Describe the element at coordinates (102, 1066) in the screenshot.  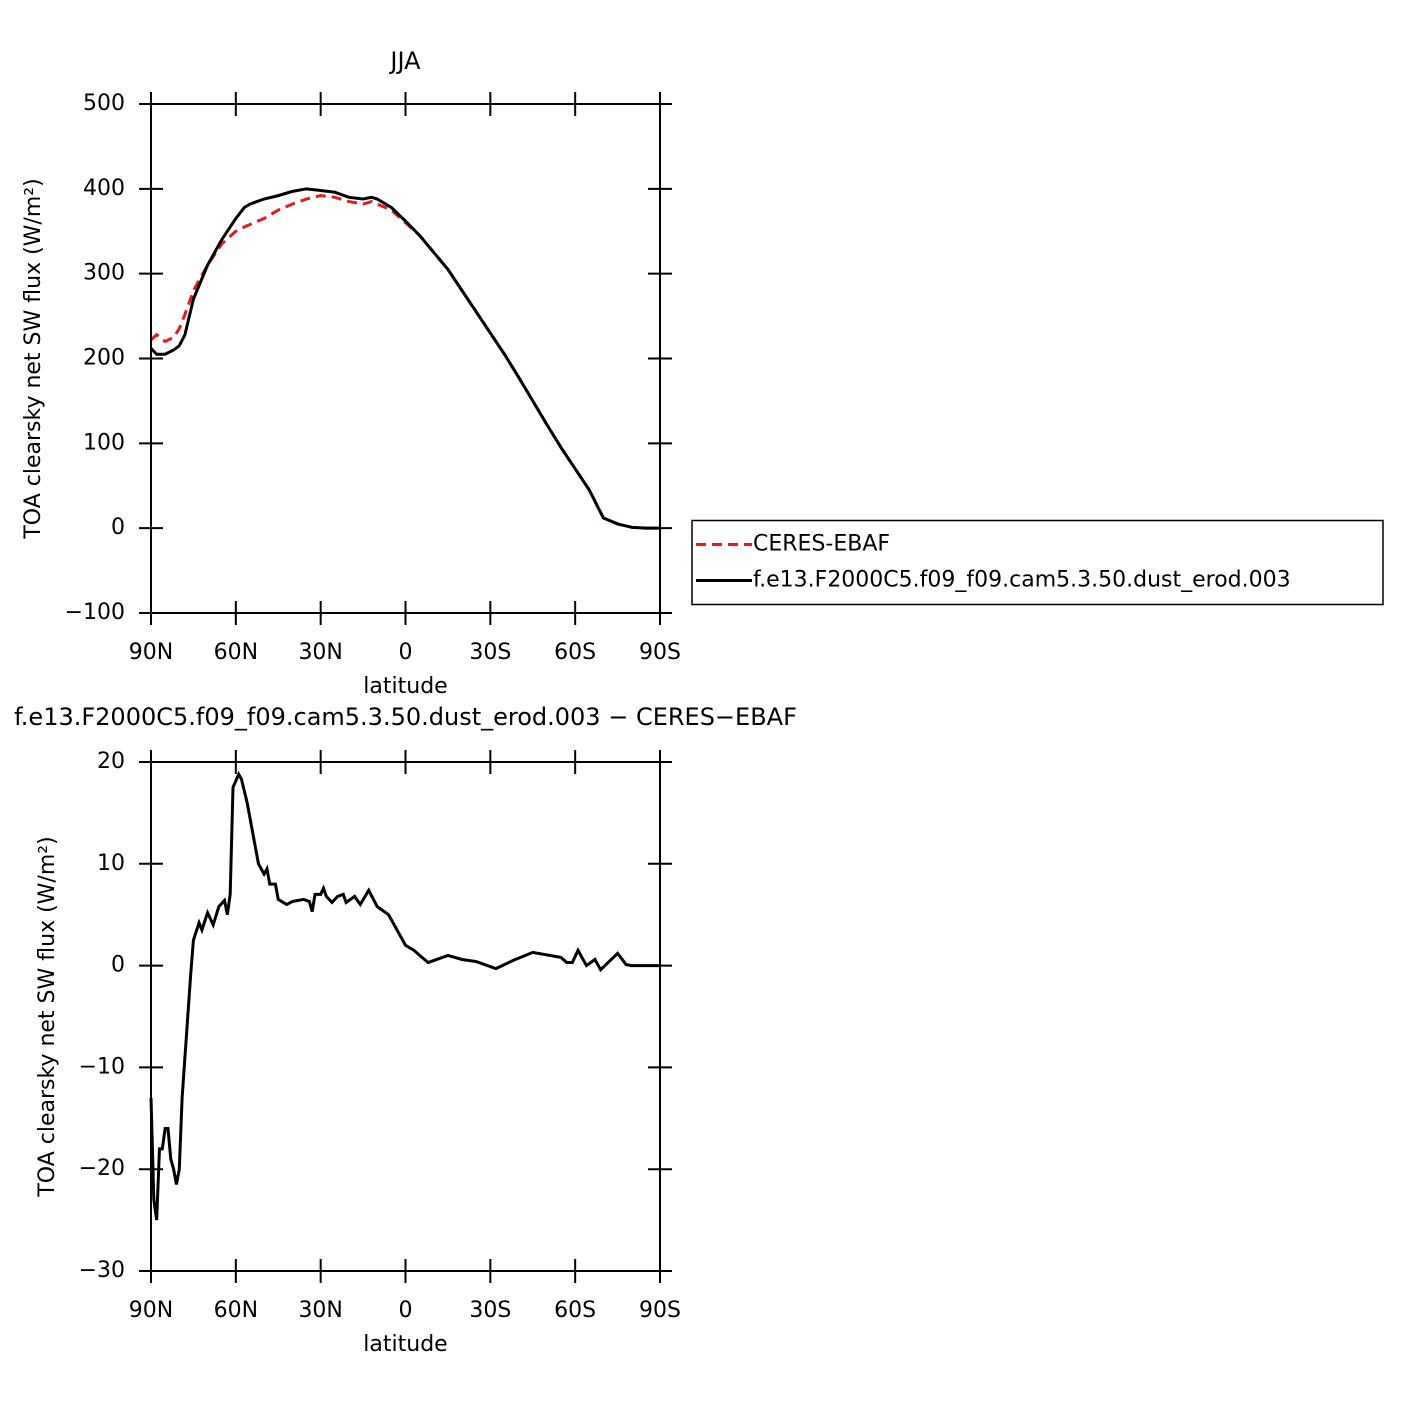
I see `y-tick-label: −10` at that location.